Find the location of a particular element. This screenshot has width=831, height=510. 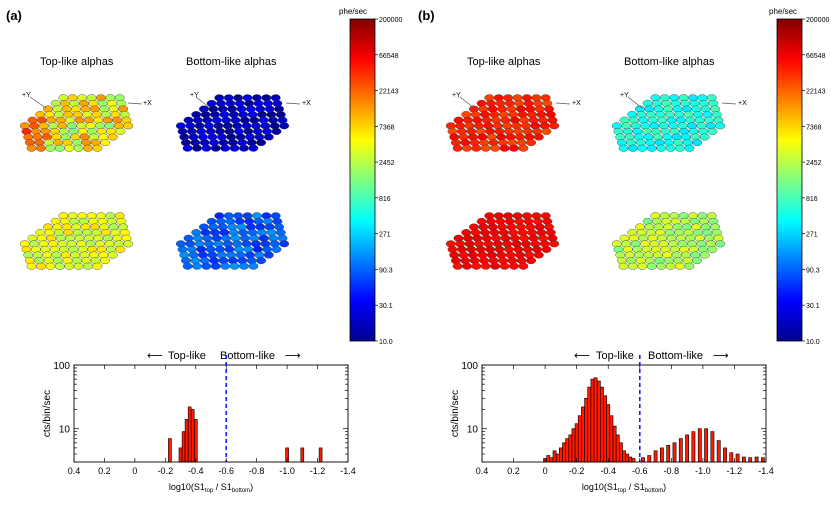

colorbar-unit: phe/sec is located at coordinates (783, 11).